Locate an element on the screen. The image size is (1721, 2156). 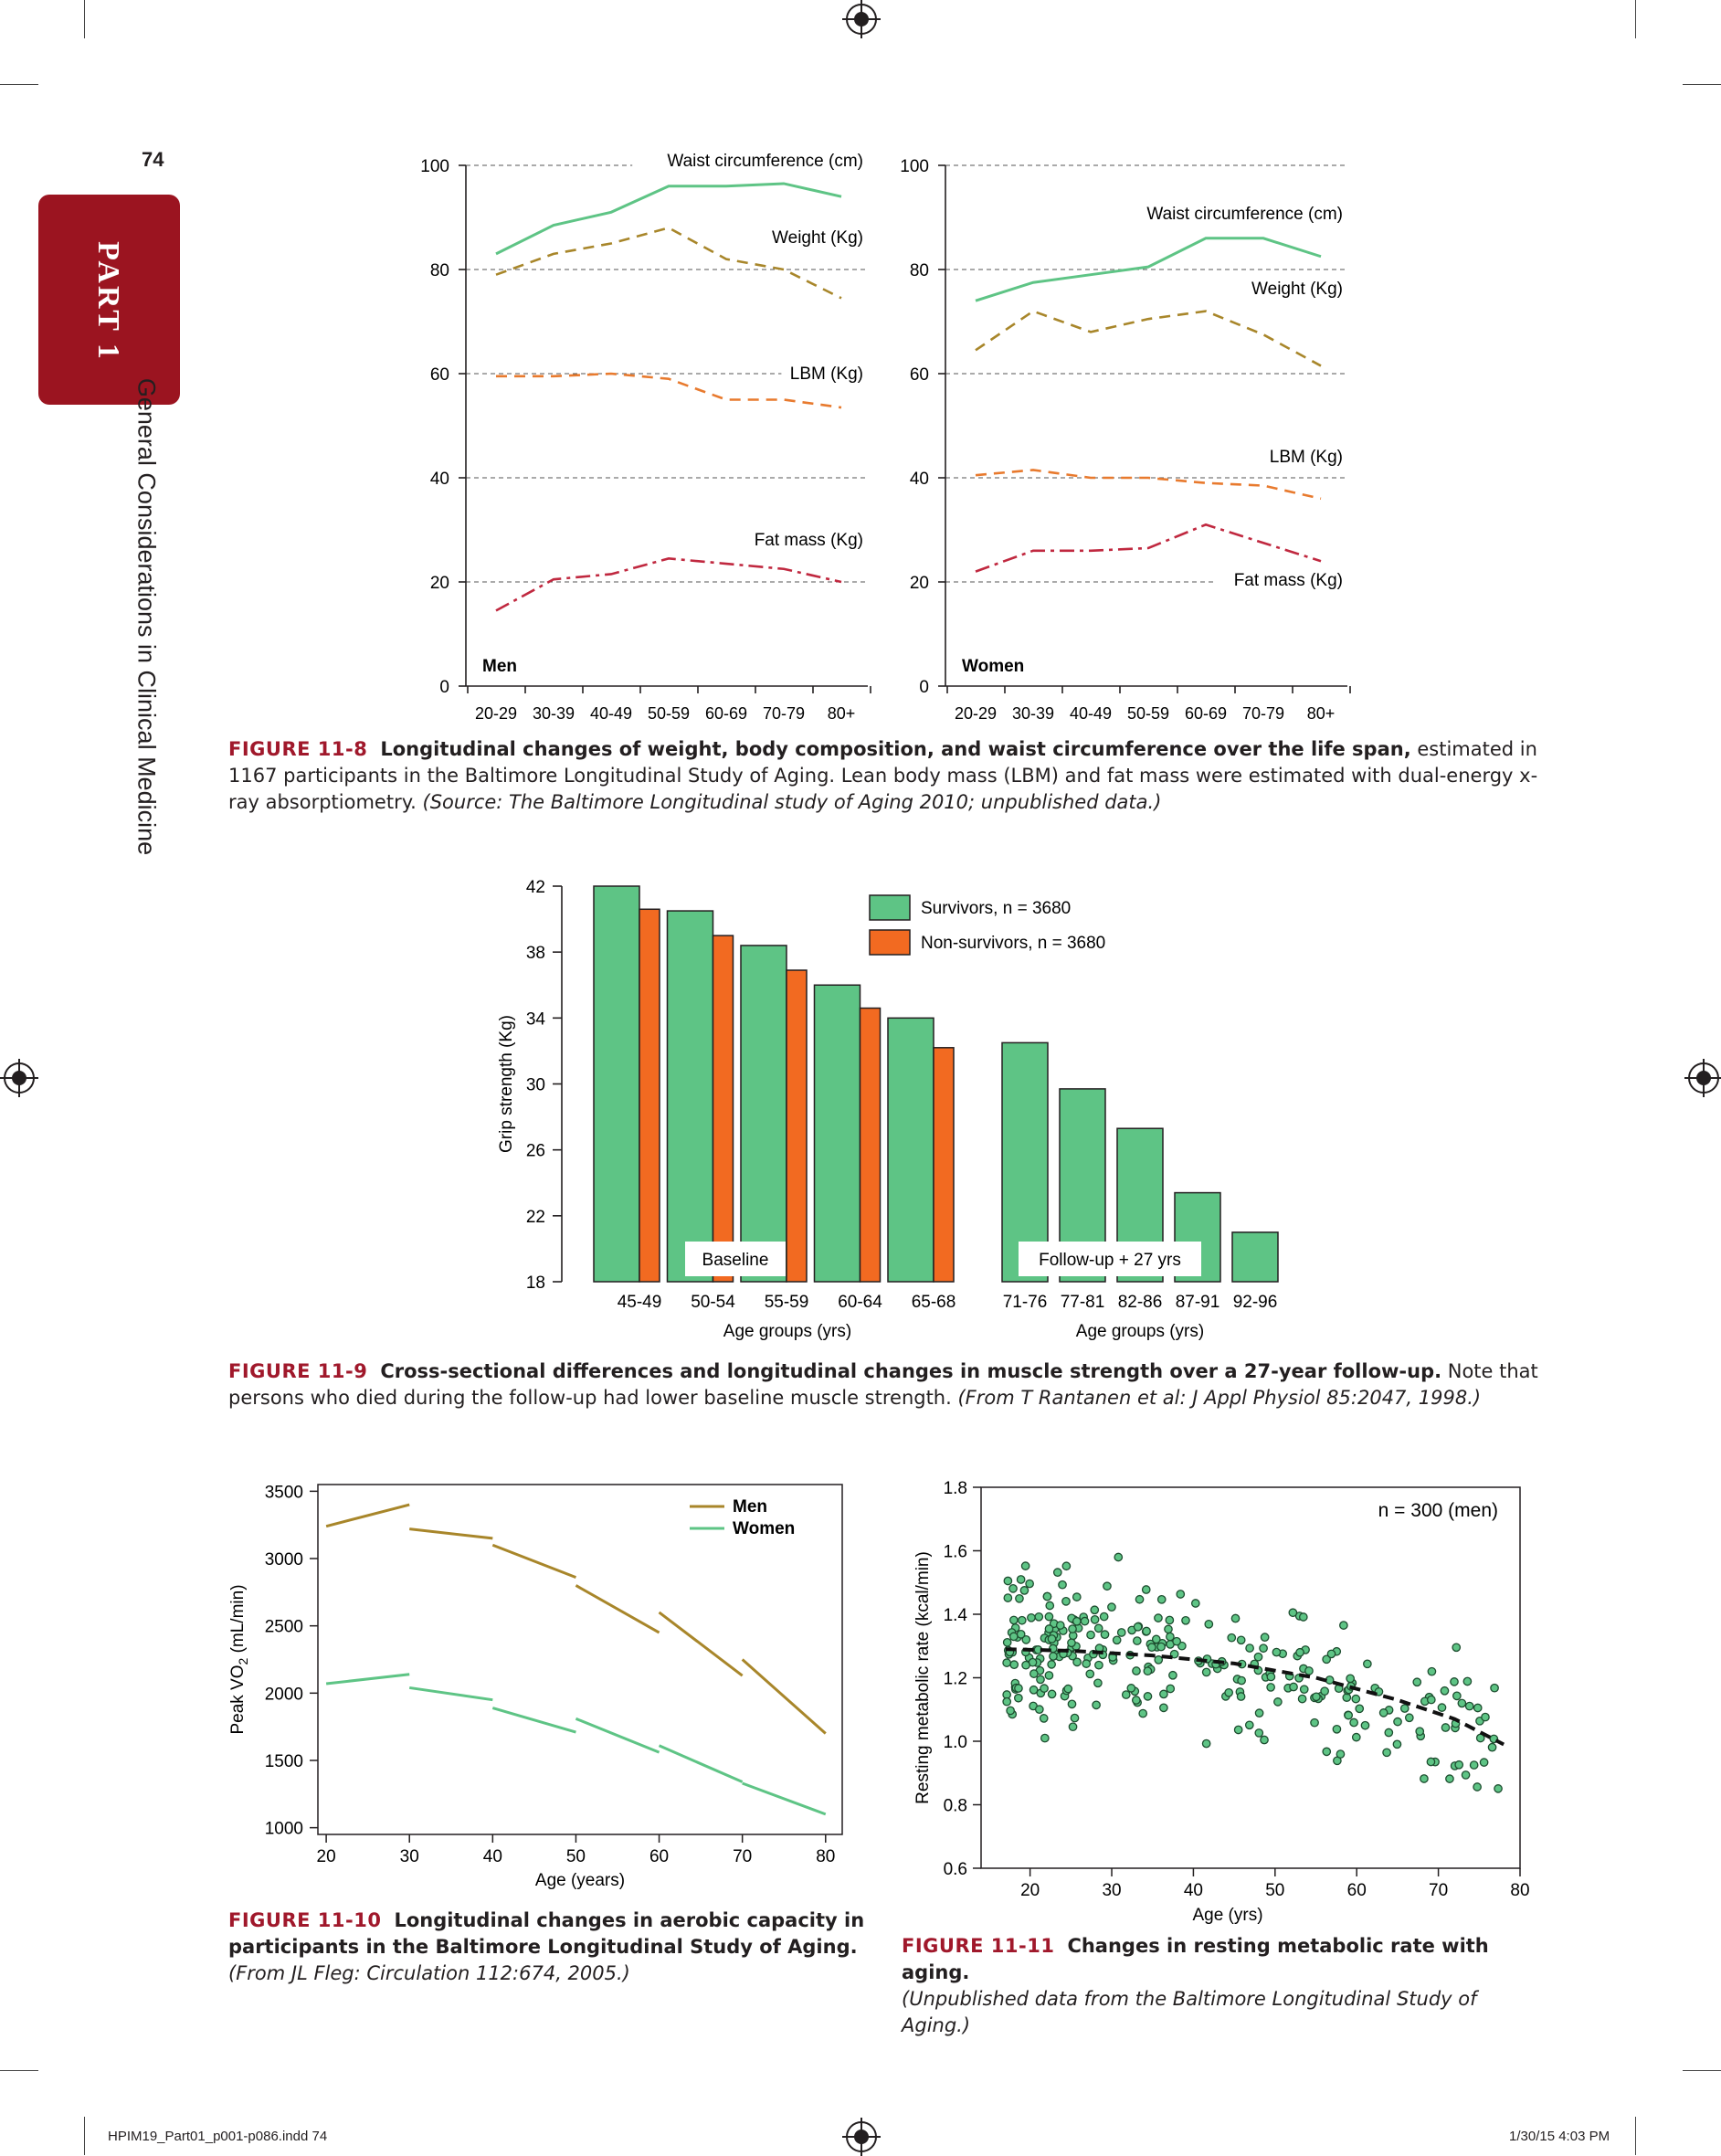
footer-timestamp: 1/30/15 4:03 PM is located at coordinates (1559, 2136).